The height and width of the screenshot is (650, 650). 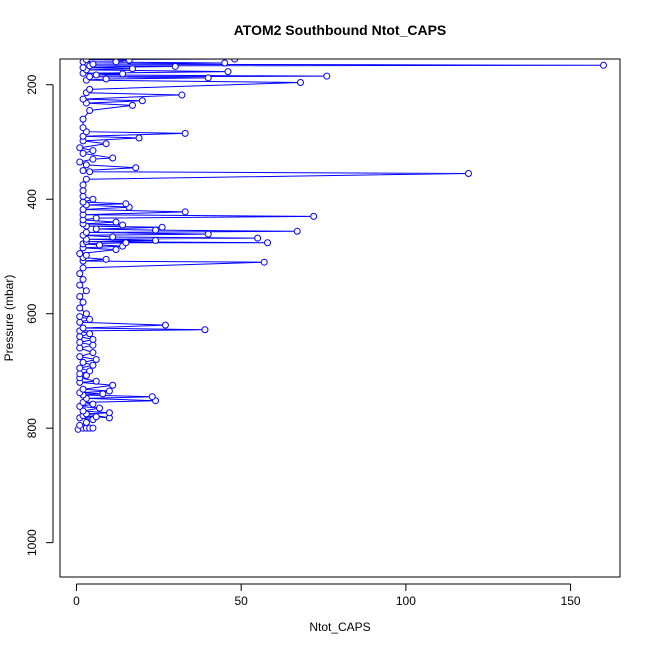 What do you see at coordinates (32, 199) in the screenshot?
I see `y-tick-label: 400` at bounding box center [32, 199].